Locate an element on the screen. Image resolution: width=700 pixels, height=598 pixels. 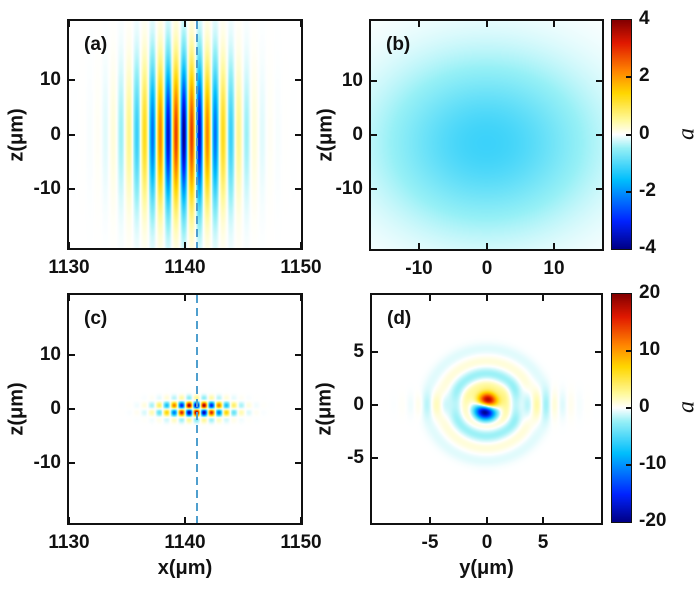
panel-d-dipole-yz: (d) is located at coordinates (486, 409).